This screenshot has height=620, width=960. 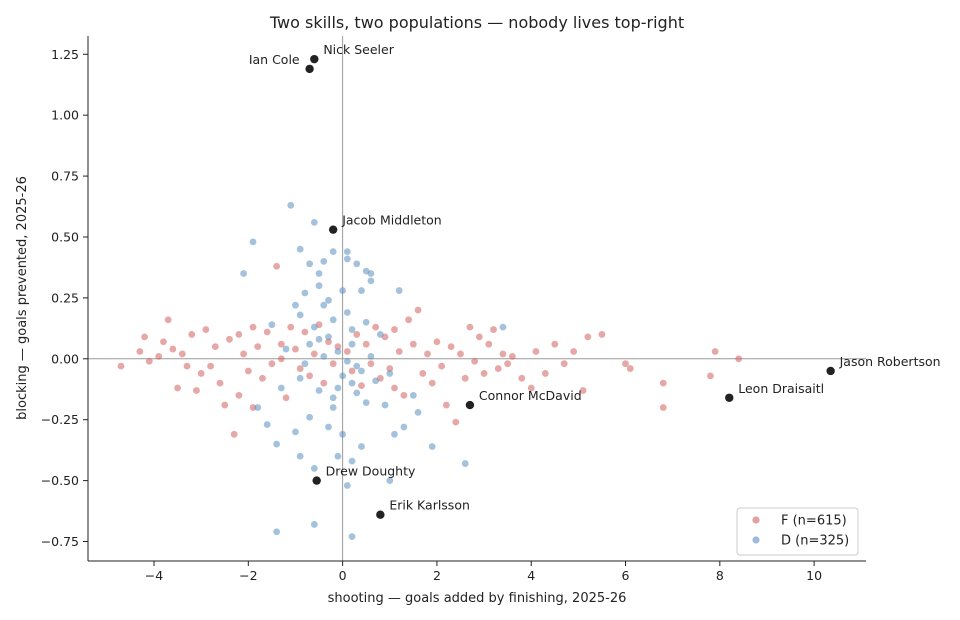 I want to click on legend-label-d: D (n=325), so click(x=815, y=541).